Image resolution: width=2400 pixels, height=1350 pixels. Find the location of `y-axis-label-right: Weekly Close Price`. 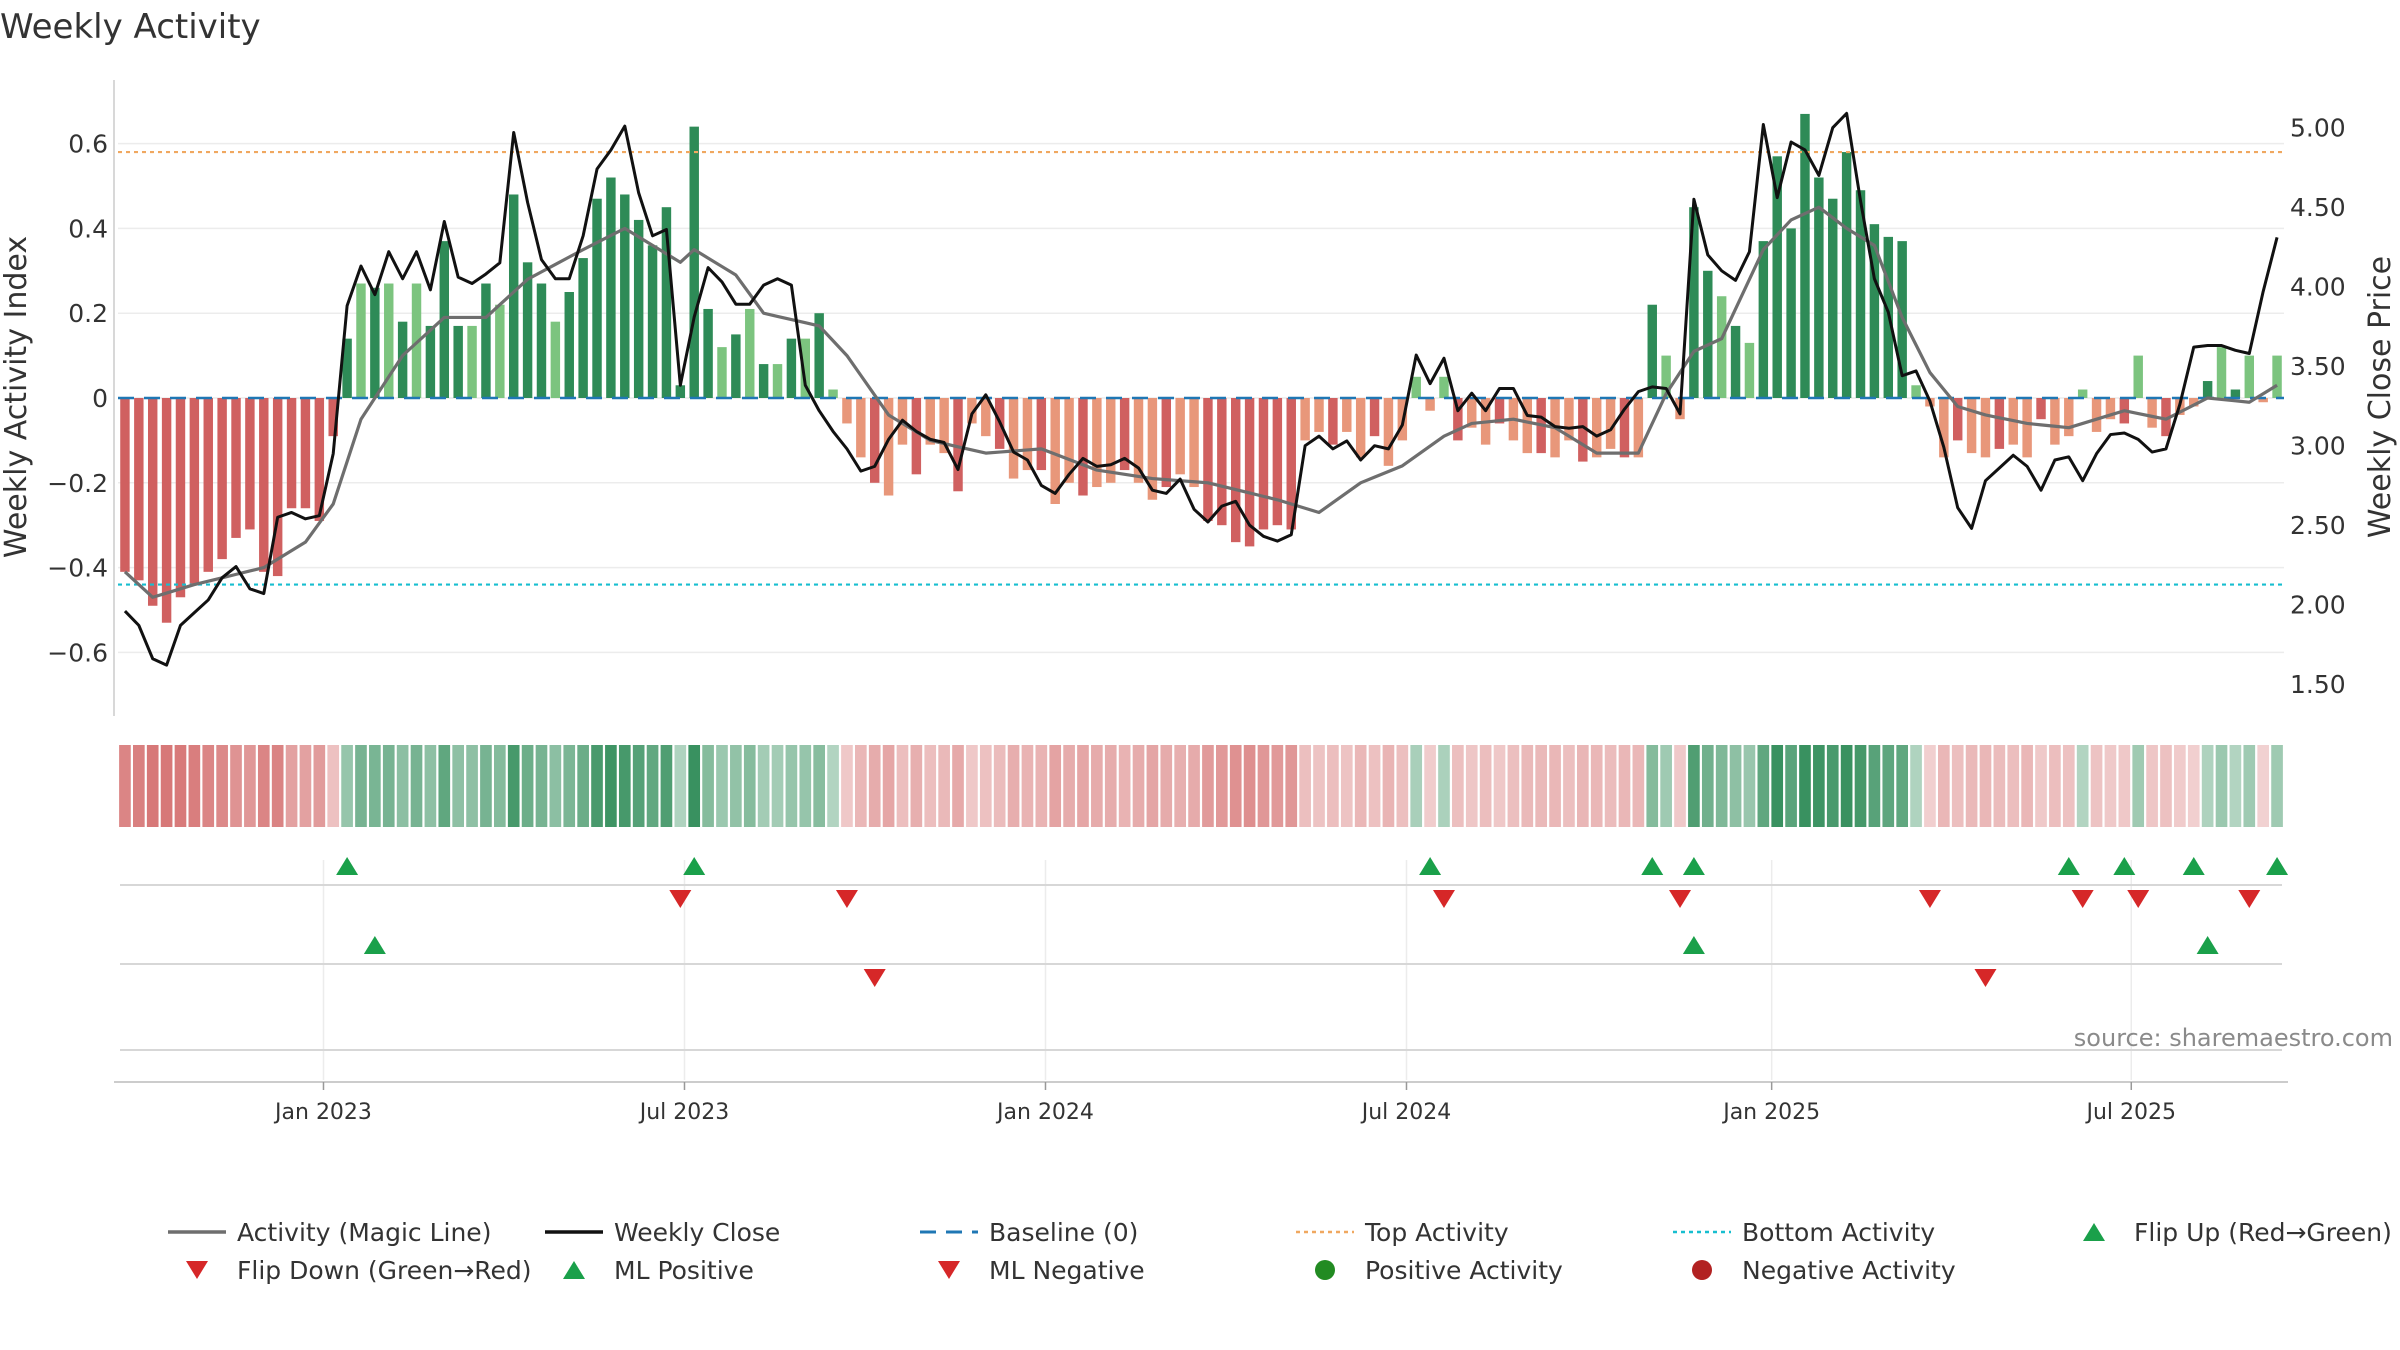

y-axis-label-right: Weekly Close Price is located at coordinates (2380, 397).